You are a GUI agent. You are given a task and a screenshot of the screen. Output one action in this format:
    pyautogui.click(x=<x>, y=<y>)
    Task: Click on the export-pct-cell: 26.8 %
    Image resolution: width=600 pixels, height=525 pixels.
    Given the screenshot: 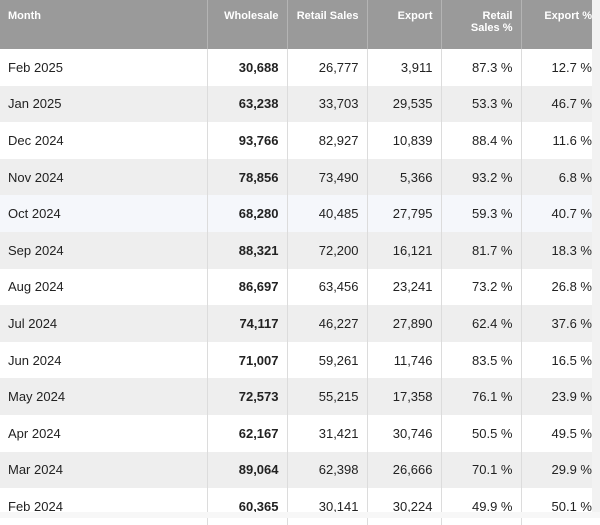 What is the action you would take?
    pyautogui.click(x=560, y=287)
    